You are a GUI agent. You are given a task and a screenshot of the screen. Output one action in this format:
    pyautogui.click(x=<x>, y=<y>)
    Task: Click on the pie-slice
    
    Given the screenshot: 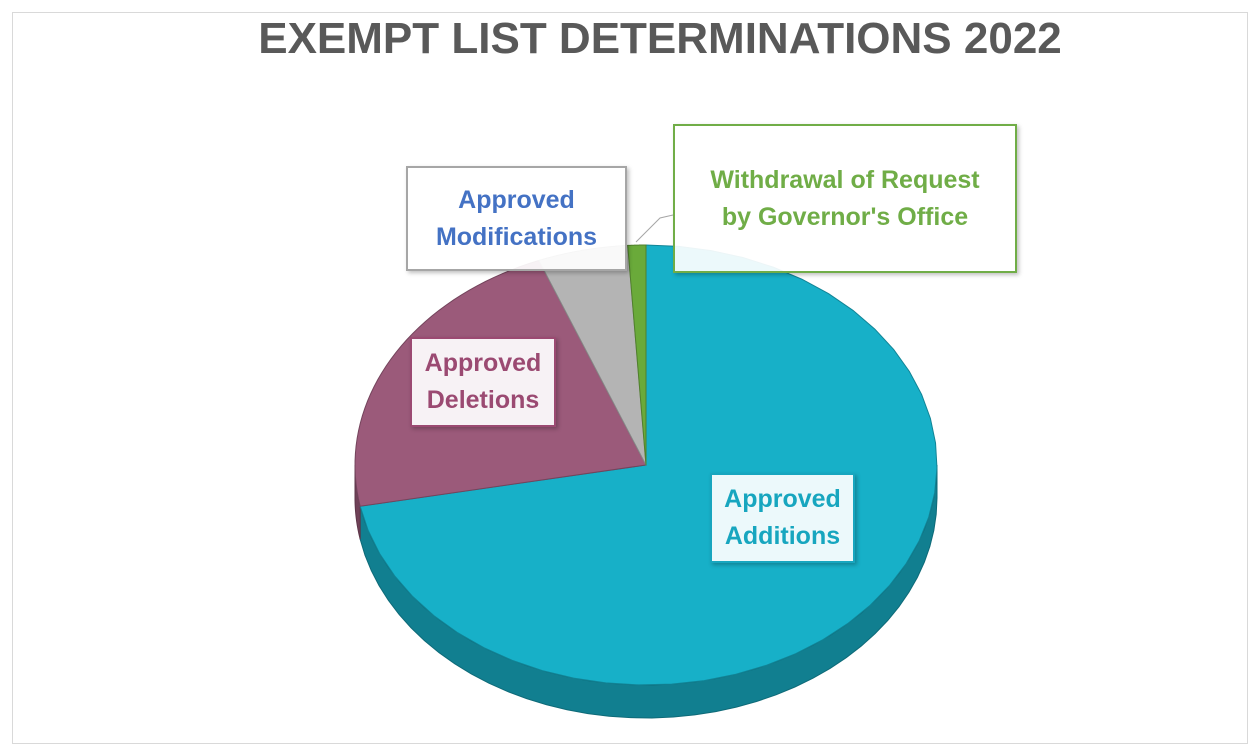 What is the action you would take?
    pyautogui.click(x=637, y=355)
    